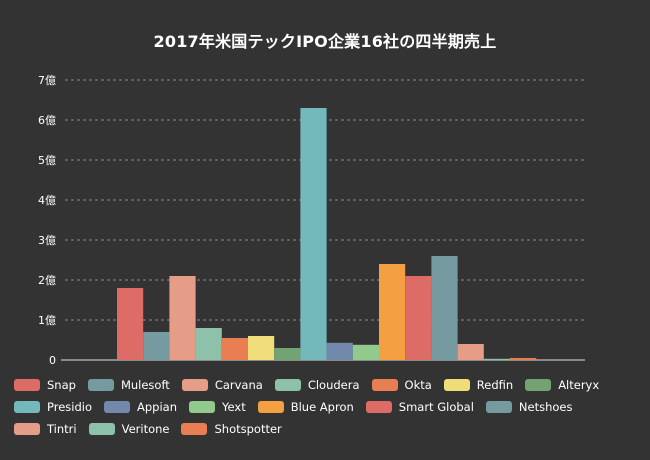  What do you see at coordinates (61, 385) in the screenshot?
I see `legend-label: Snap` at bounding box center [61, 385].